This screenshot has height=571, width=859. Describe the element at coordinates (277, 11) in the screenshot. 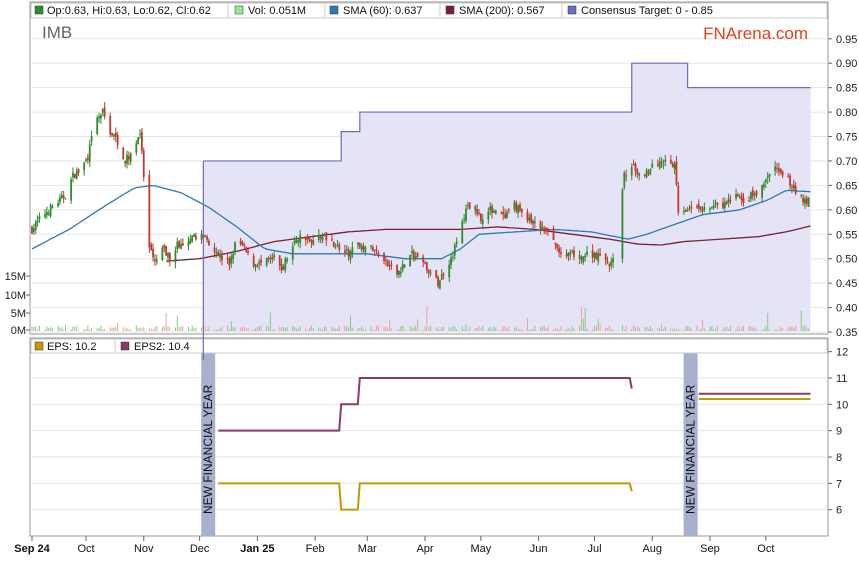

I see `legend-volume-text: Vol: 0.051M` at that location.